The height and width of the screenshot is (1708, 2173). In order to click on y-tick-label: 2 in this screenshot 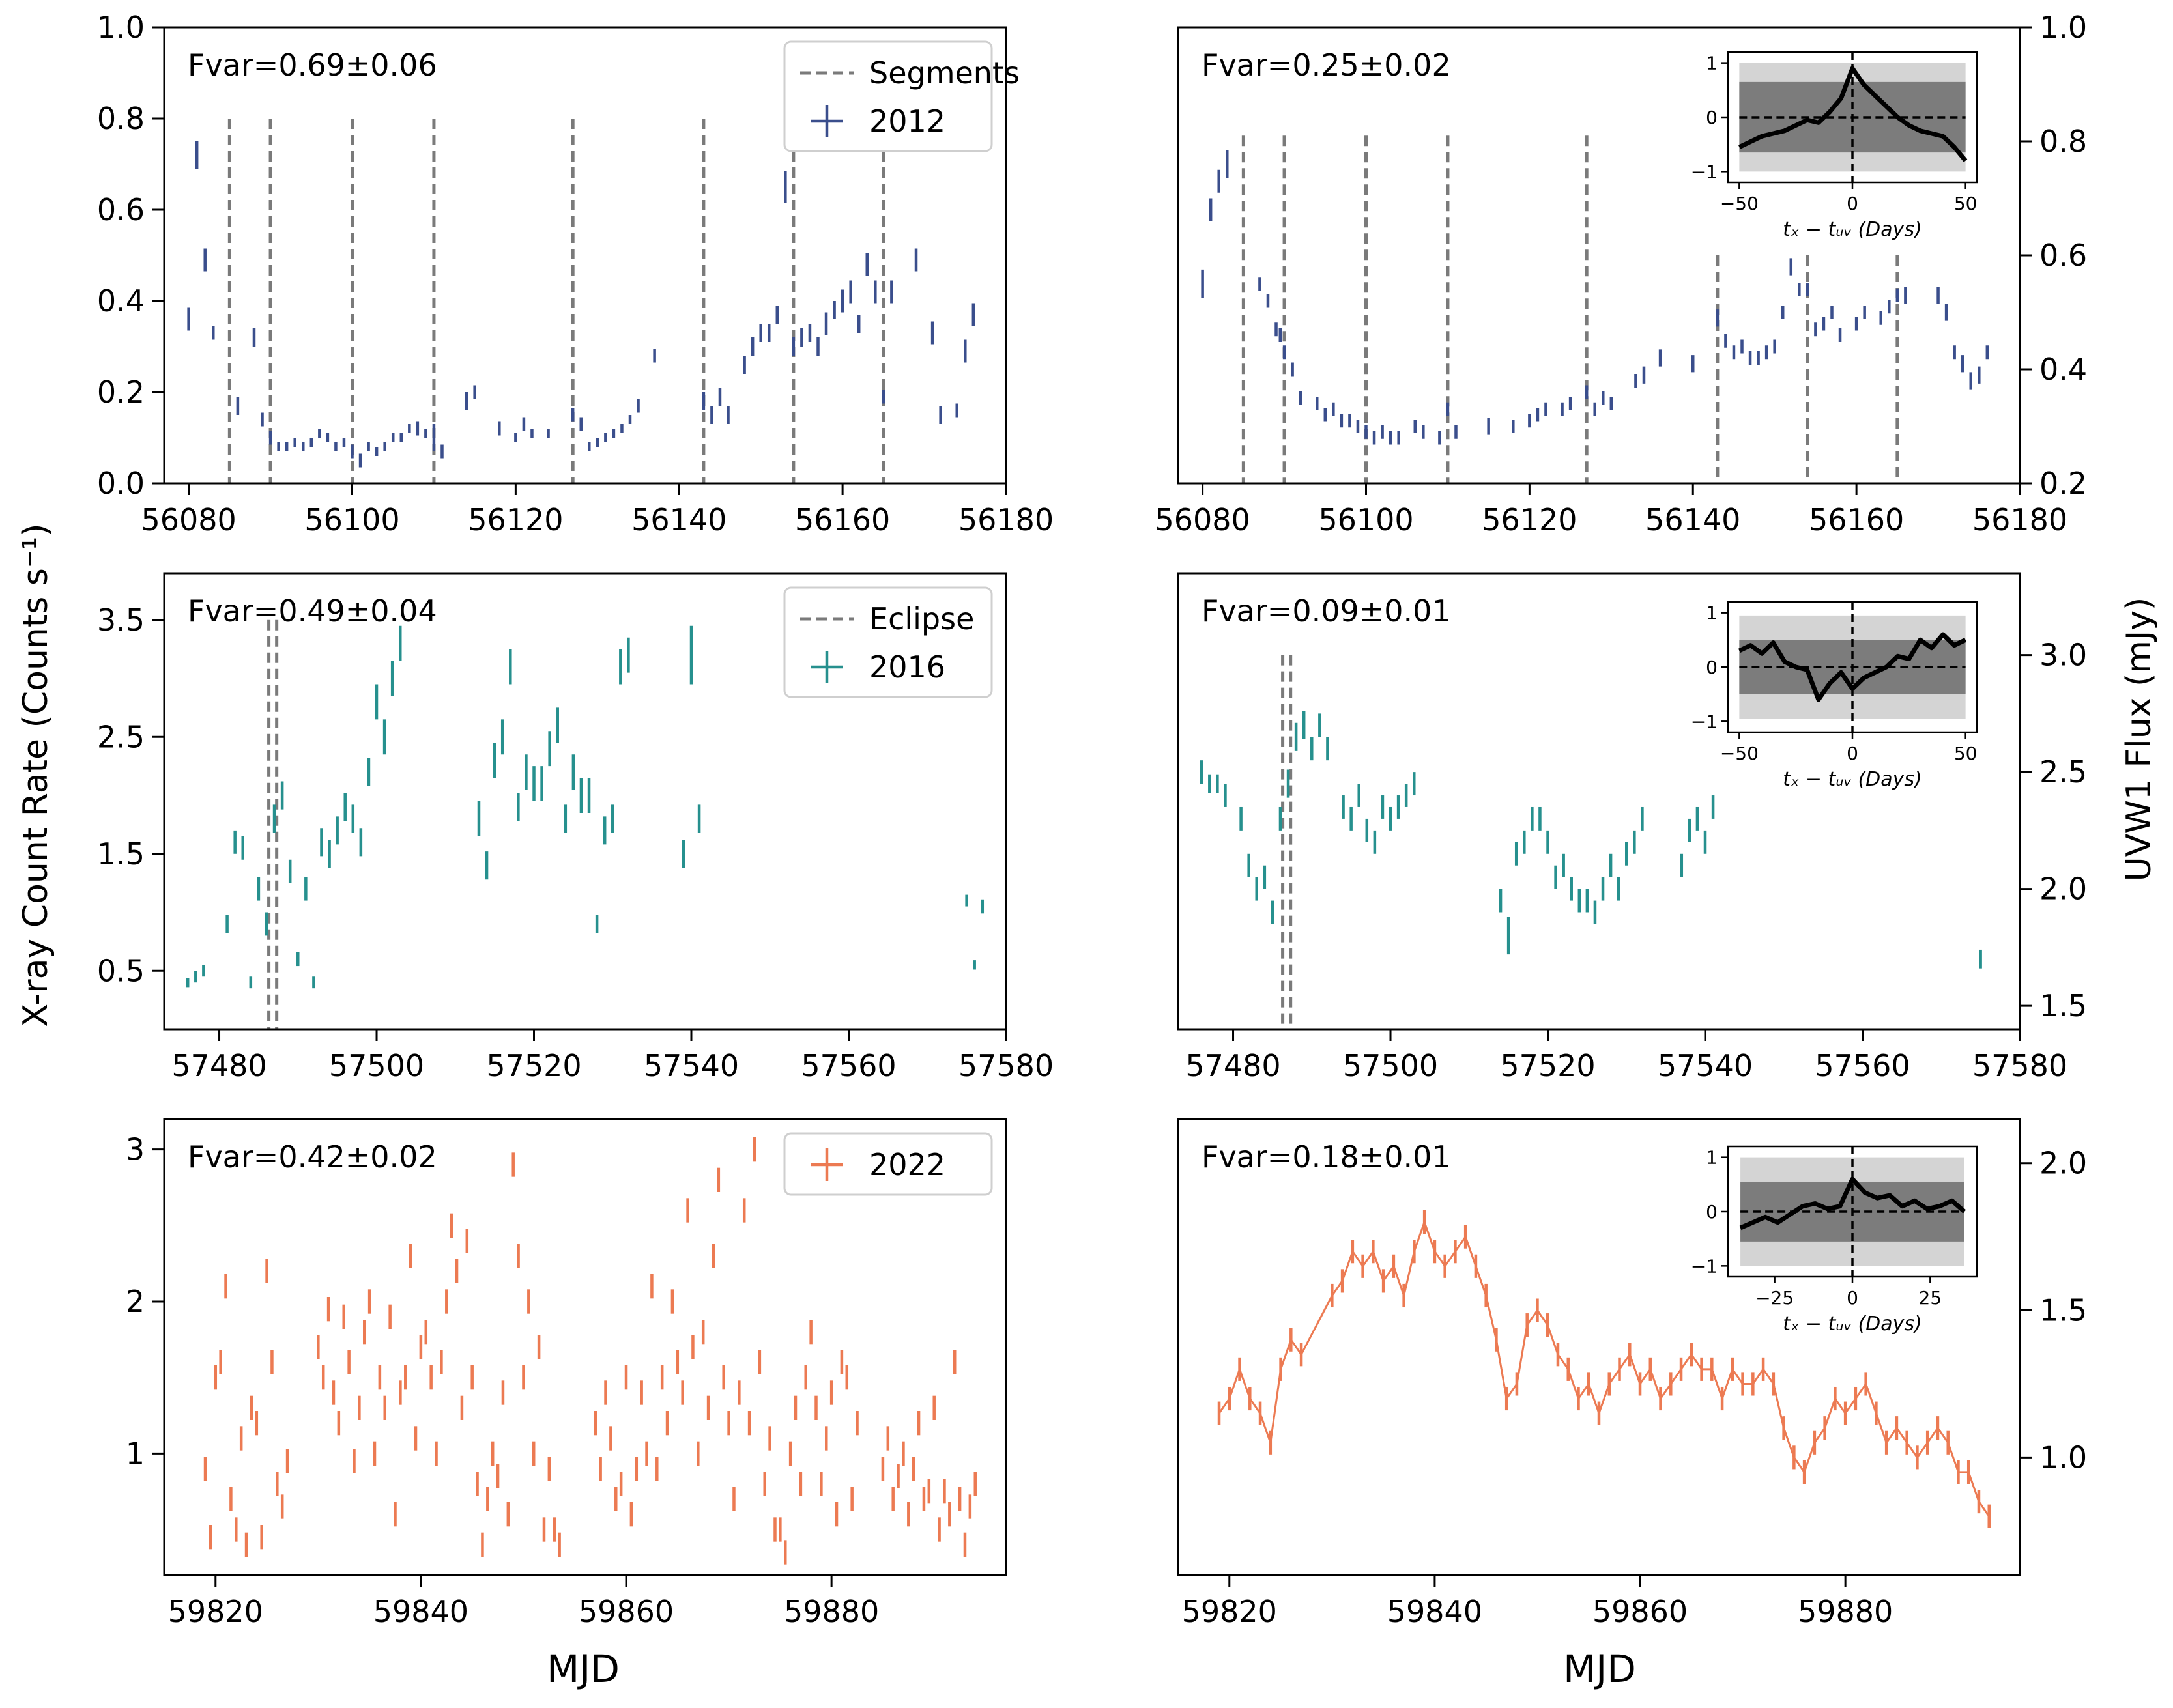, I will do `click(135, 1301)`.